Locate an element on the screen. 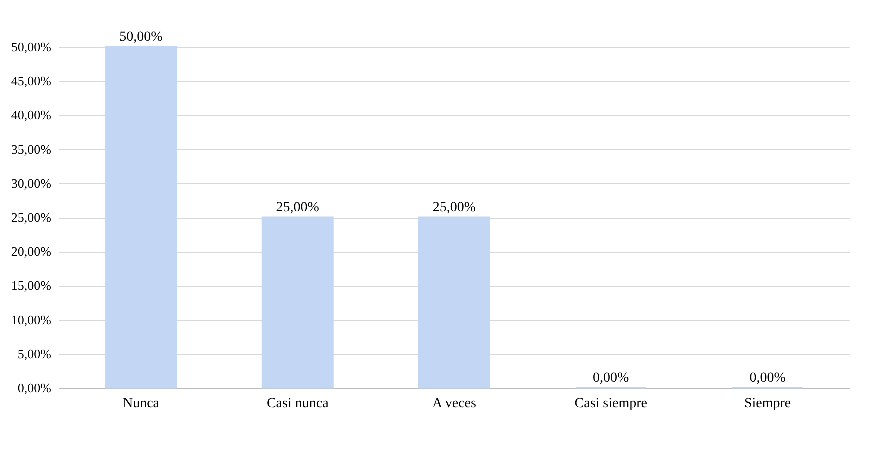 The width and height of the screenshot is (888, 457). y-tick-label: 30,00% is located at coordinates (31, 183).